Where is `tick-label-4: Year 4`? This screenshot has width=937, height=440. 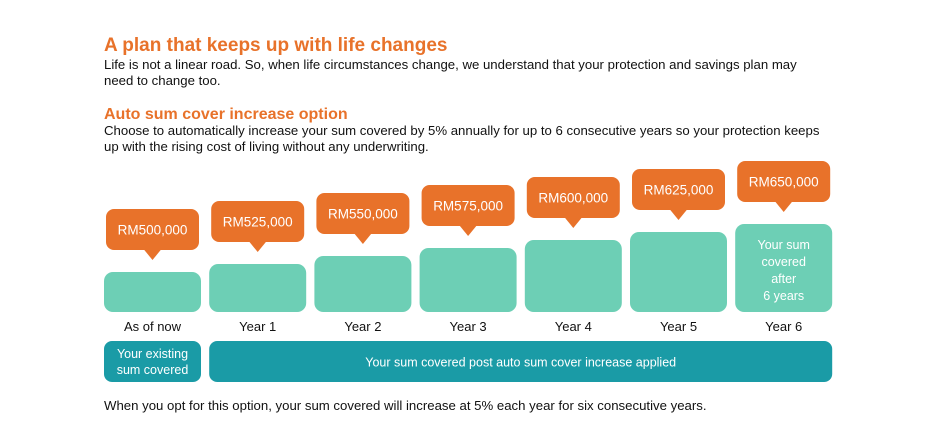 tick-label-4: Year 4 is located at coordinates (573, 326).